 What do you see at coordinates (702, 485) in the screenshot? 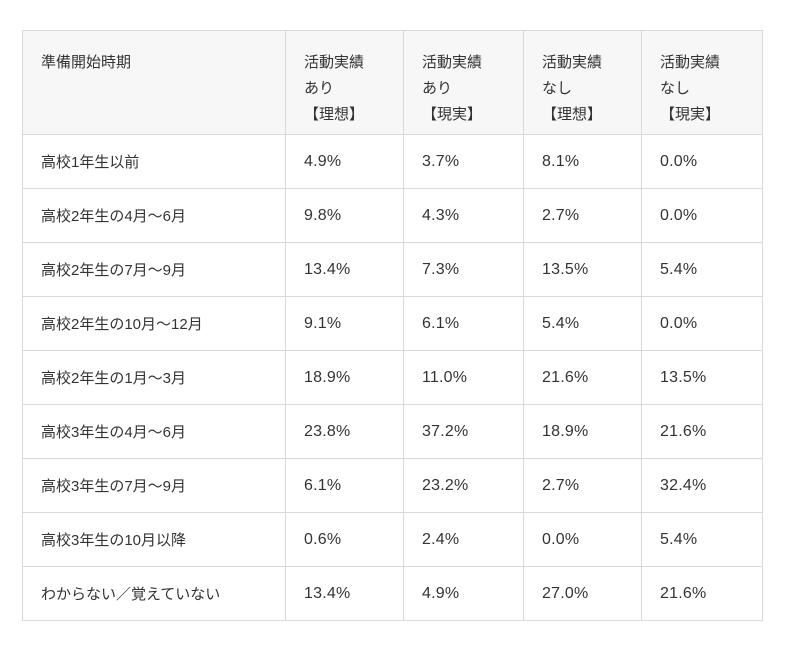
I see `cell-value: 32.4%` at bounding box center [702, 485].